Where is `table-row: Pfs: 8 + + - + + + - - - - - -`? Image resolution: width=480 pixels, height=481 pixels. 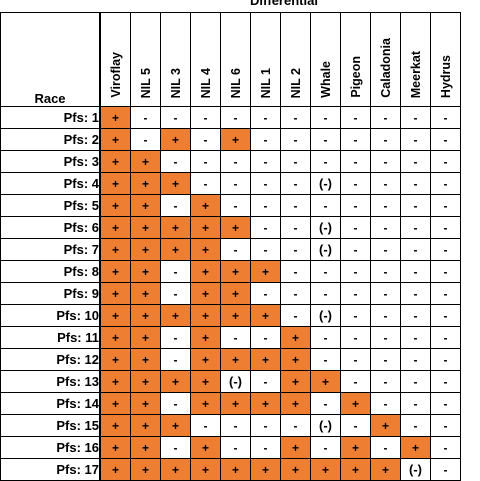 table-row: Pfs: 8 + + - + + + - - - - - - is located at coordinates (230, 271).